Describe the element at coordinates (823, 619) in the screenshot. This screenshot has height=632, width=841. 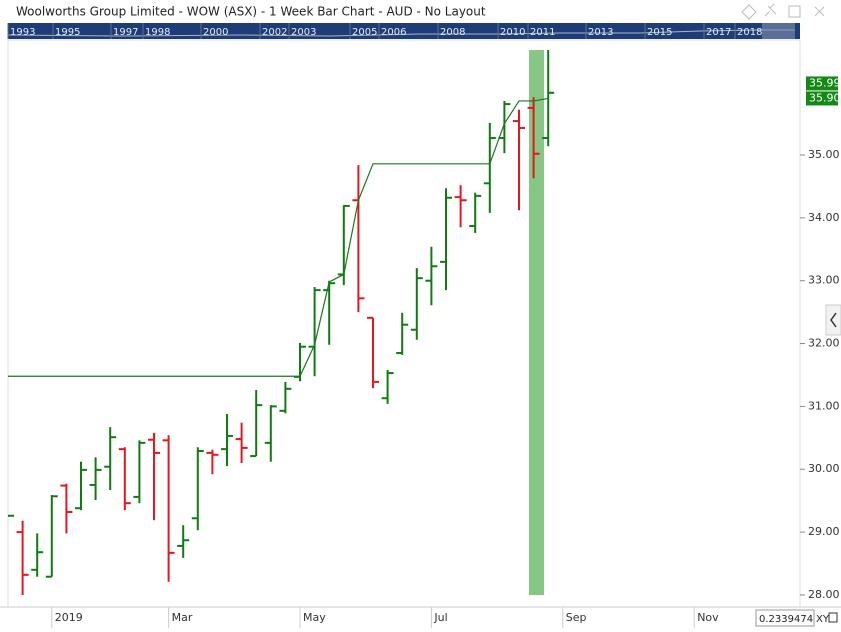
I see `readout-mode: XY` at that location.